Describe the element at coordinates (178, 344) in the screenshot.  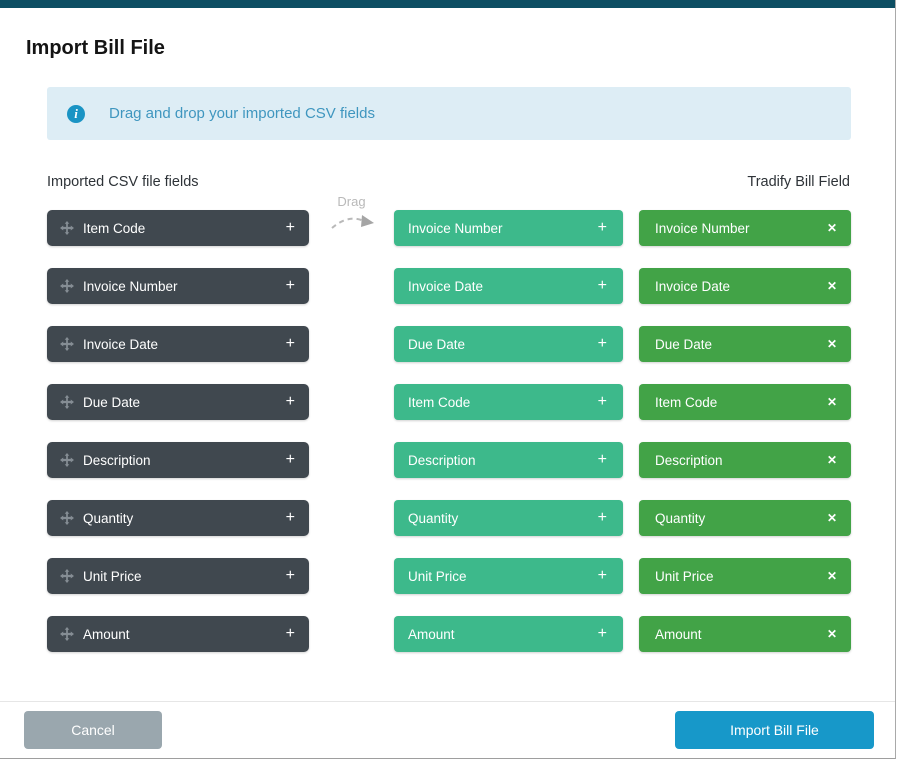
I see `csv-field-pill: Invoice Date +` at that location.